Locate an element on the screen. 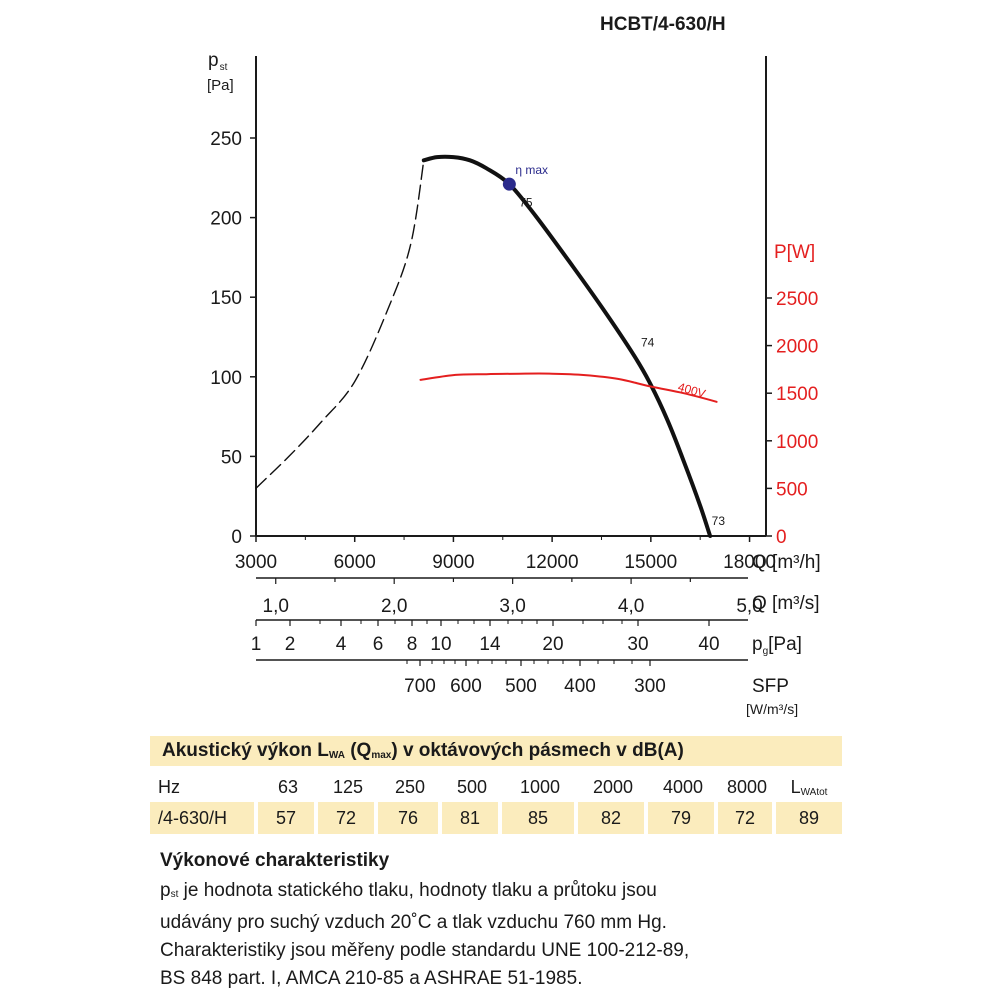  x-tick-label: 9000 is located at coordinates (453, 562).